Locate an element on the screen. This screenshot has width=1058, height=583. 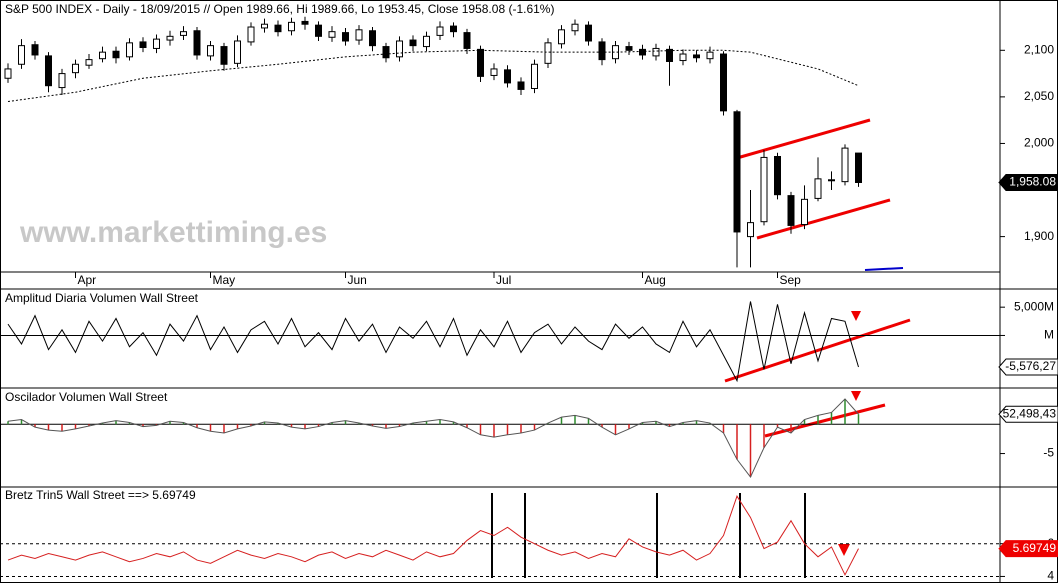
y-tick-label: 4 is located at coordinates (1050, 576).